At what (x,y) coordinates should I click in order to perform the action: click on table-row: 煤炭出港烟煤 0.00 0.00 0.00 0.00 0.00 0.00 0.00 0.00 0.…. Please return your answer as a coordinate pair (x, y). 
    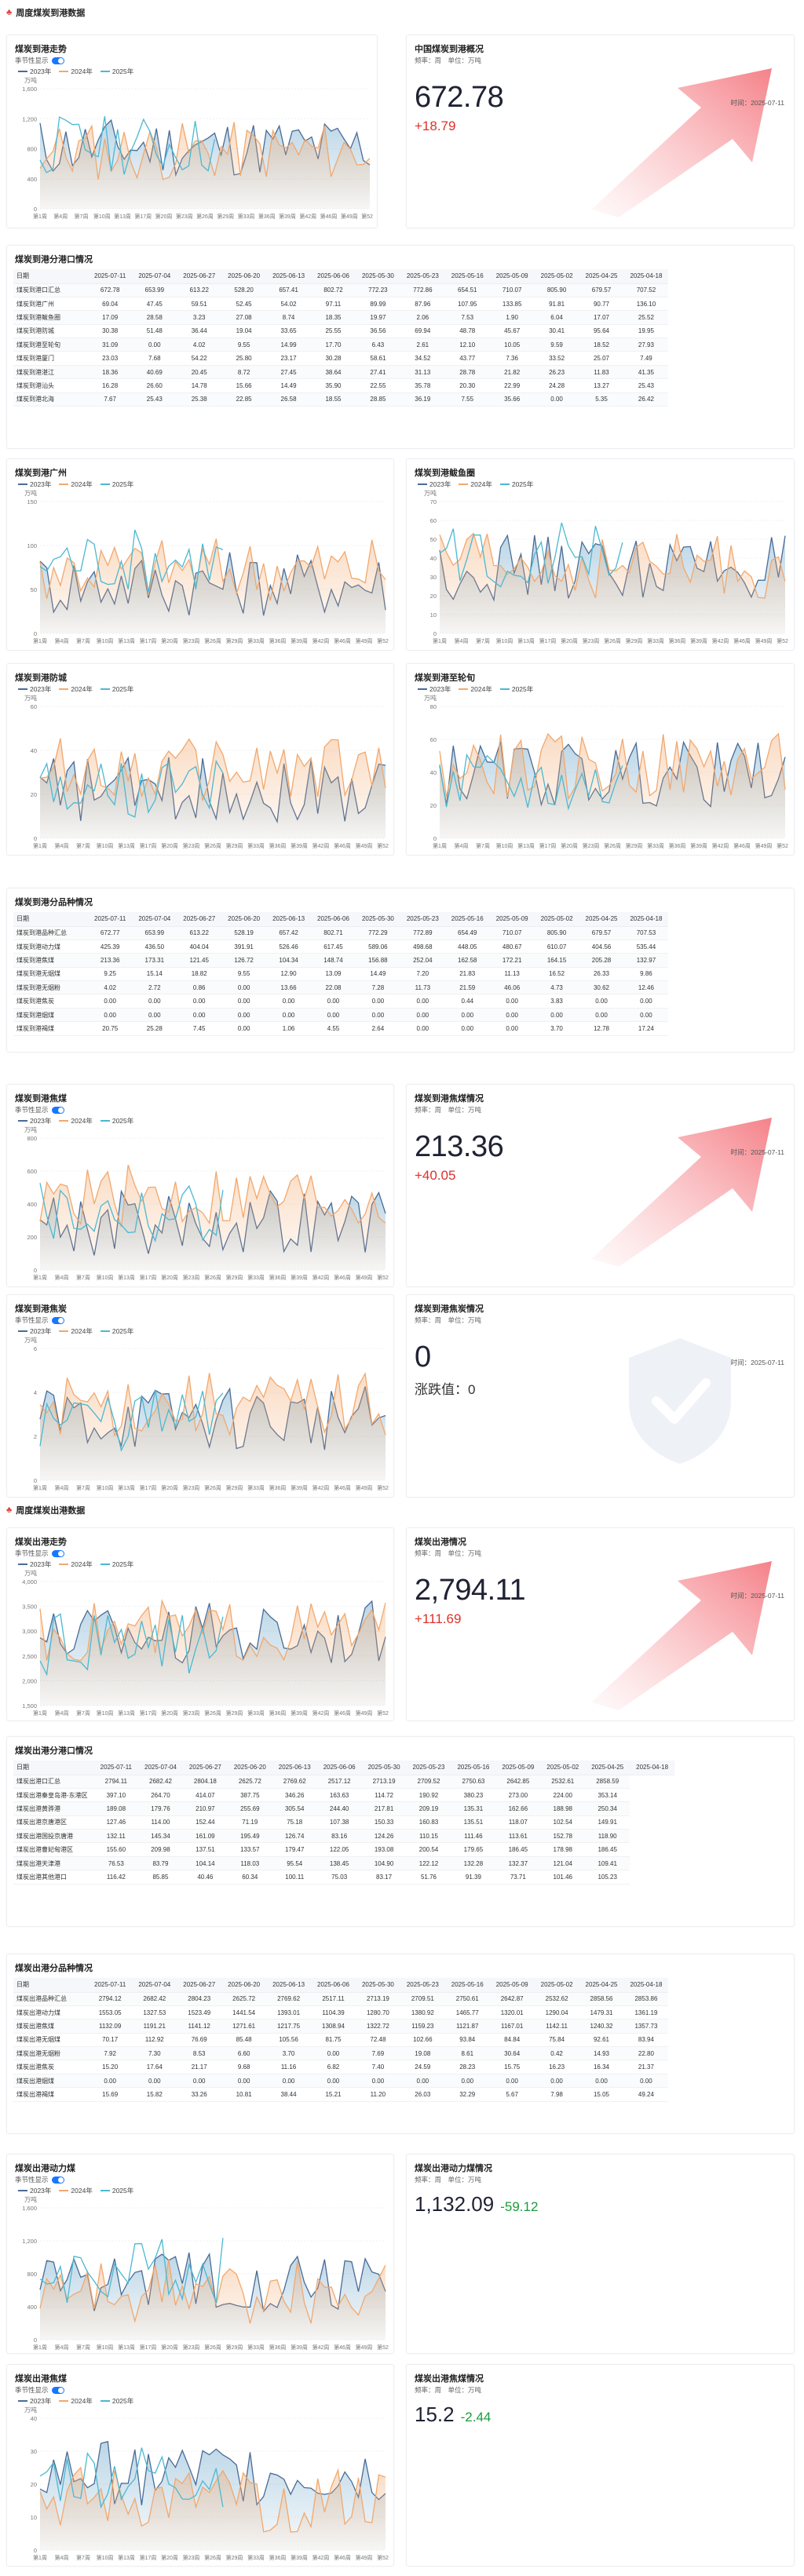
    Looking at the image, I should click on (341, 2081).